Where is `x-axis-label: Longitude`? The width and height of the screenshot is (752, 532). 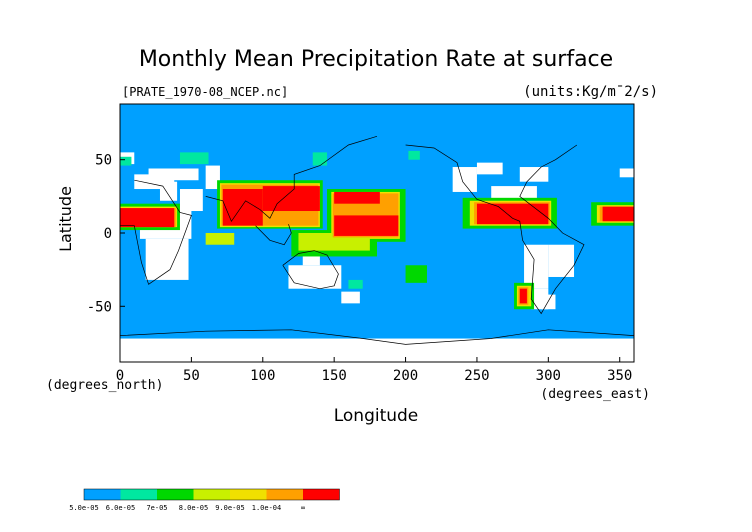 x-axis-label: Longitude is located at coordinates (376, 416).